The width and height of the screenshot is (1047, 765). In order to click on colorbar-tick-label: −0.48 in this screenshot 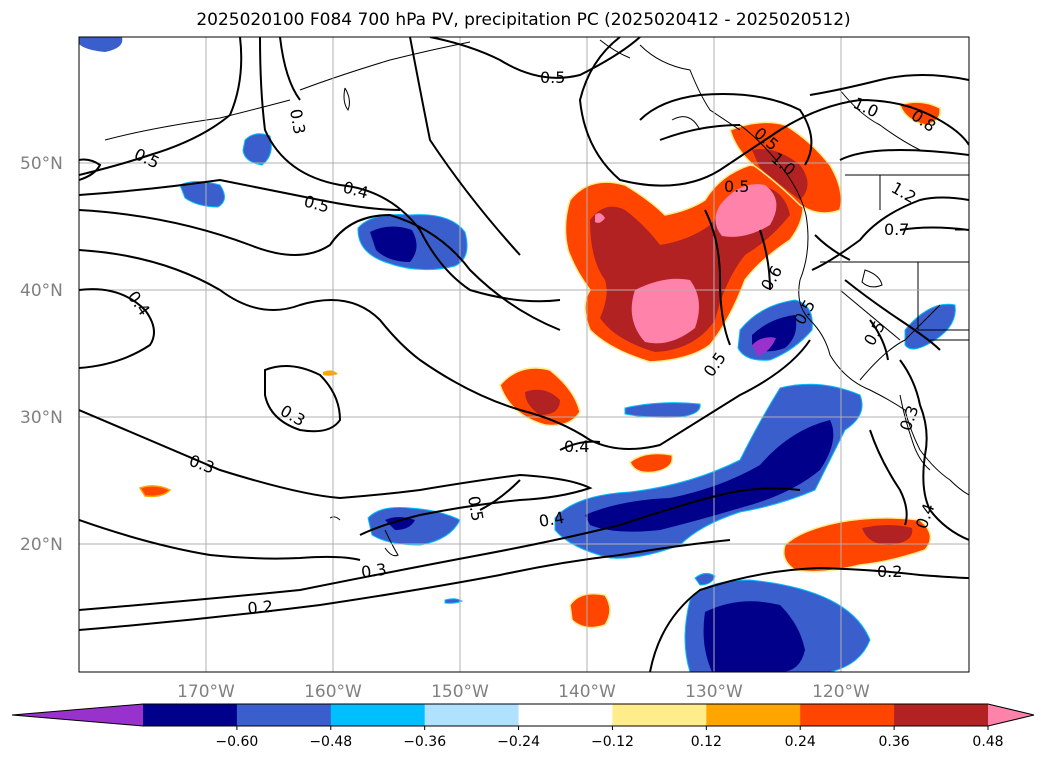, I will do `click(330, 742)`.